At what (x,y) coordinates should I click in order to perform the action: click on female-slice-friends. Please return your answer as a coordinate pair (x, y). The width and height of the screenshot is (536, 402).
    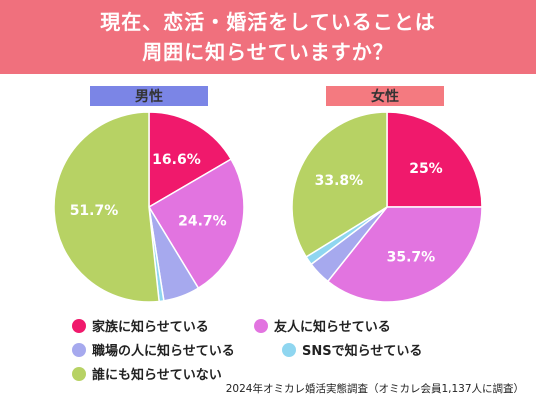
    Looking at the image, I should click on (404, 254).